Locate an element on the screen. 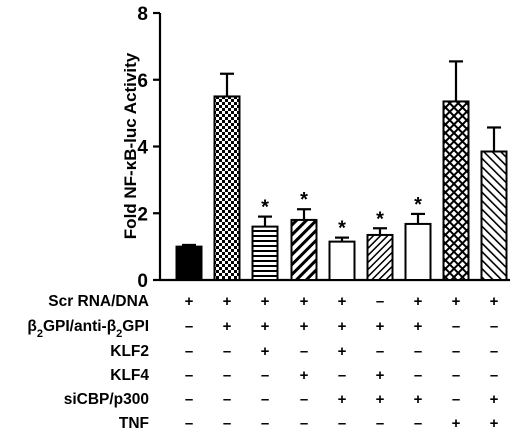 The height and width of the screenshot is (439, 520). y-tick-label: 2 is located at coordinates (142, 214).